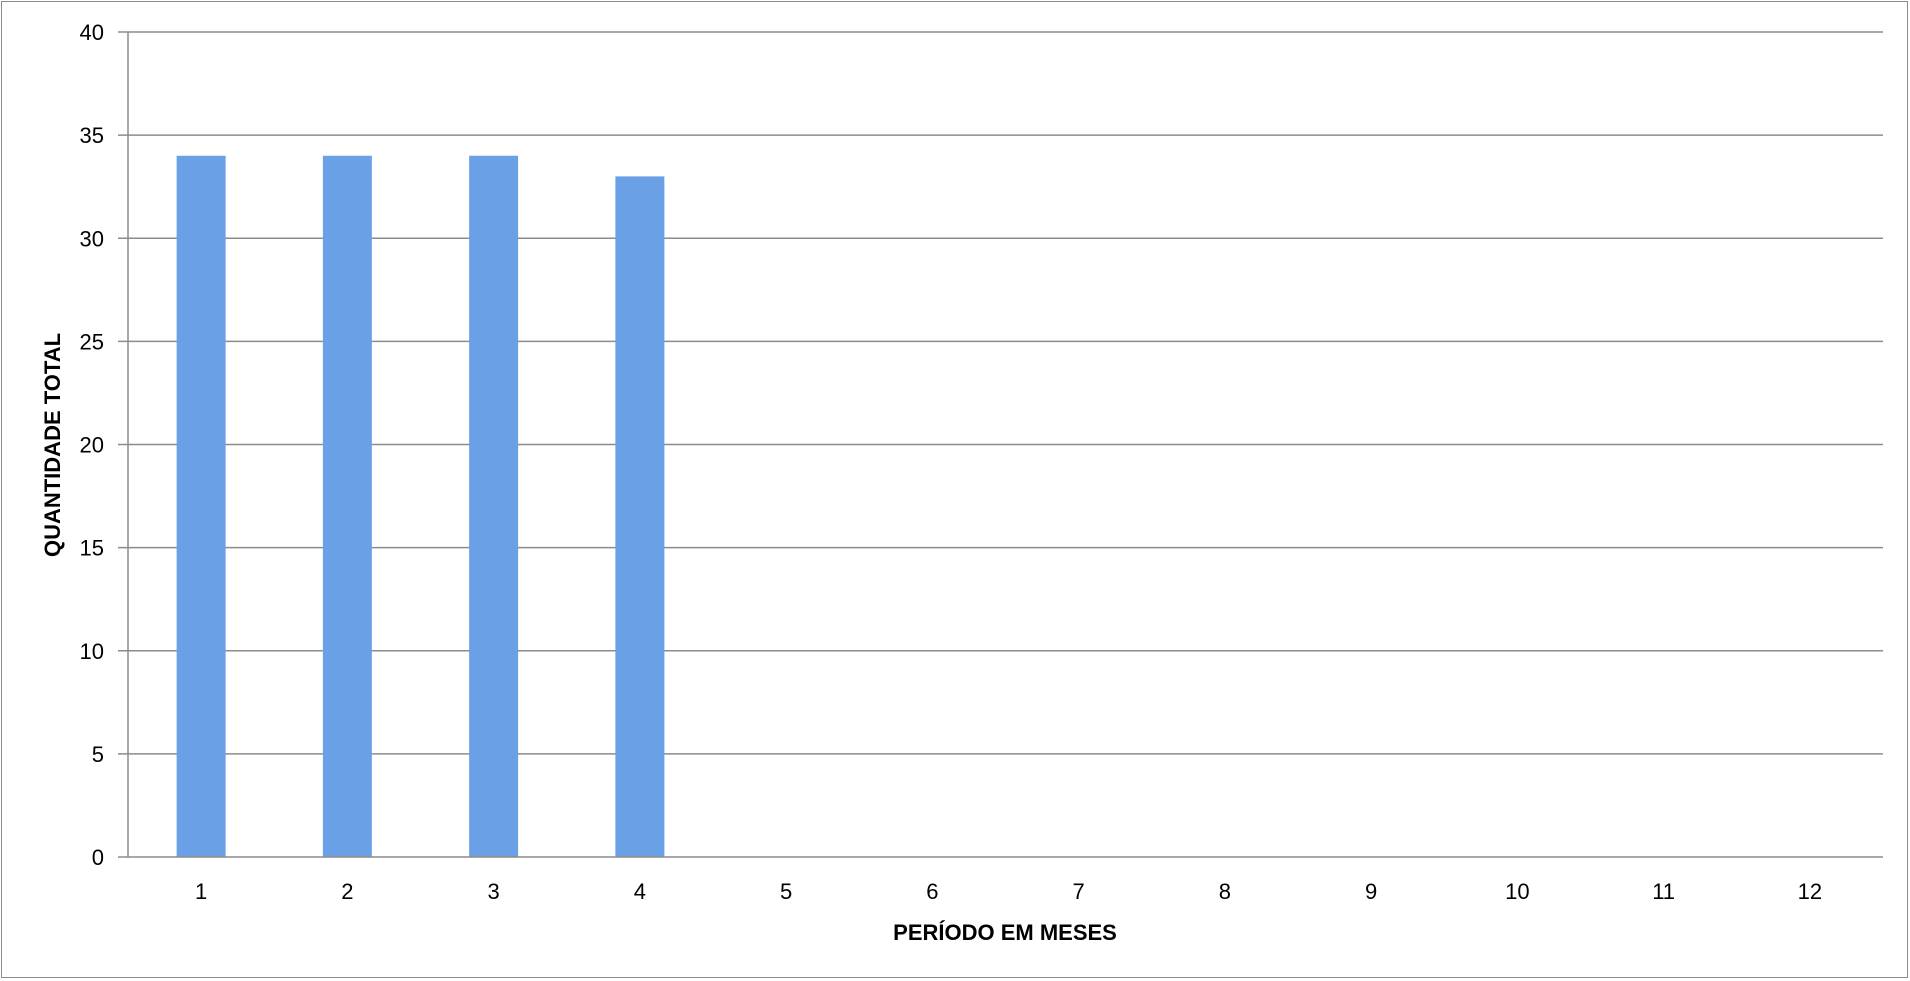  What do you see at coordinates (52, 445) in the screenshot?
I see `y-axis-title: QUANTIDADE TOTAL` at bounding box center [52, 445].